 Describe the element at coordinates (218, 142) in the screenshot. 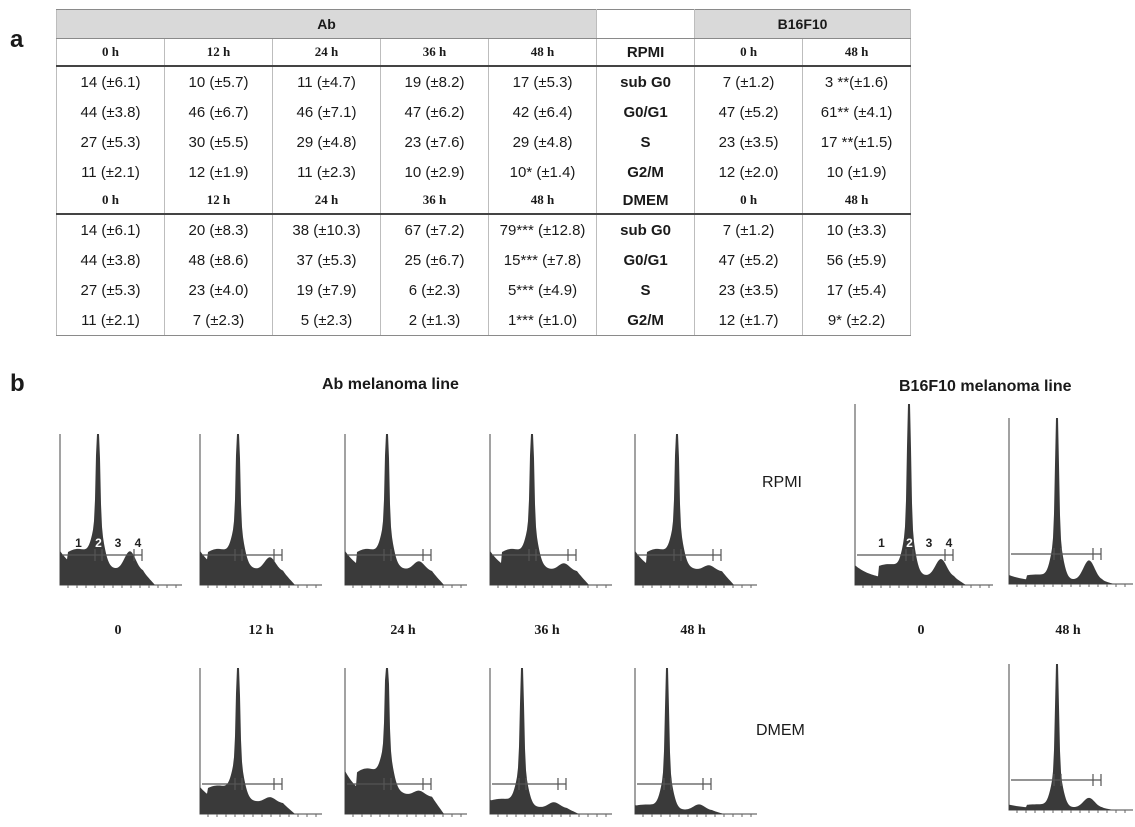

I see `ab-value-cell: 30 (±5.5)` at that location.